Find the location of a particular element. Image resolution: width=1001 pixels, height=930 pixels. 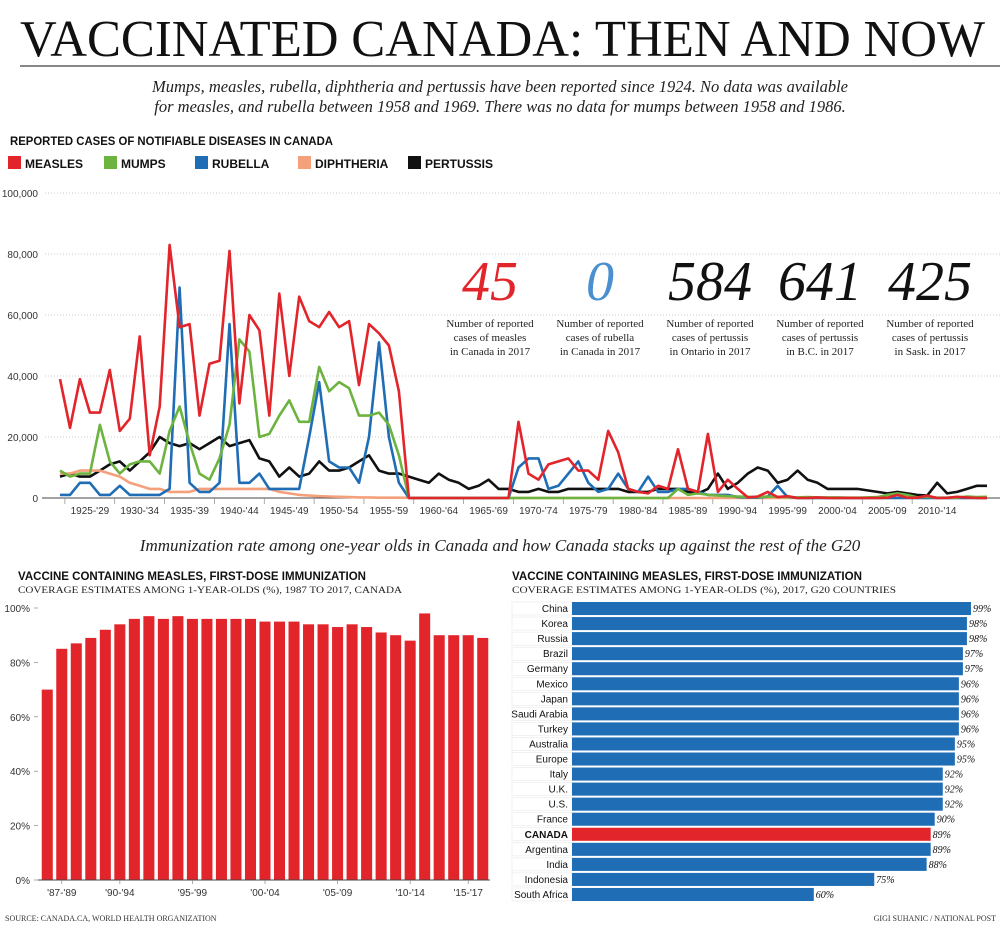

category-label: Japan is located at coordinates (554, 699).